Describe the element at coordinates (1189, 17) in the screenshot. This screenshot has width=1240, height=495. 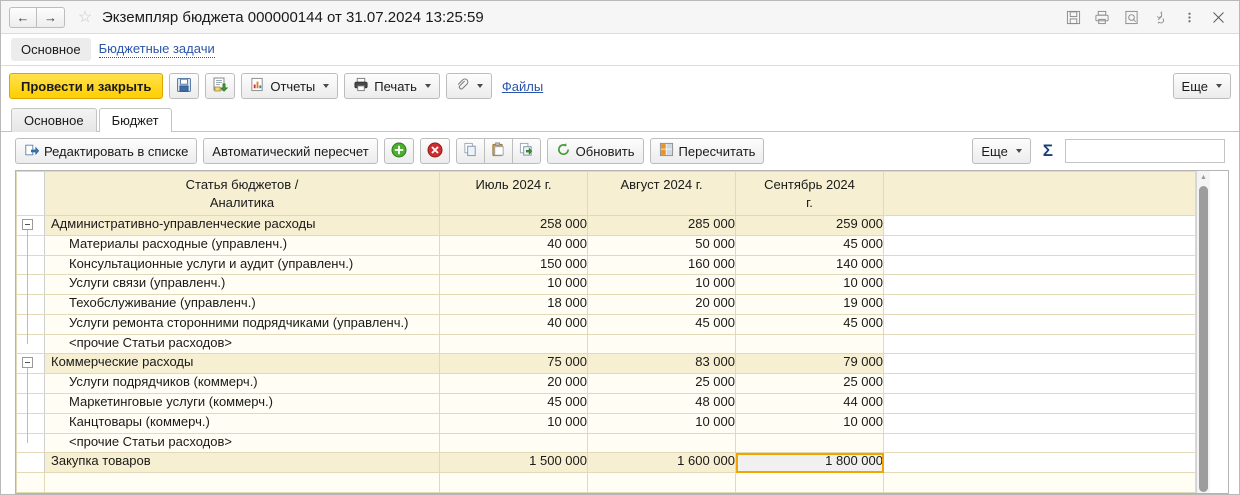
I see `more-menu-icon` at that location.